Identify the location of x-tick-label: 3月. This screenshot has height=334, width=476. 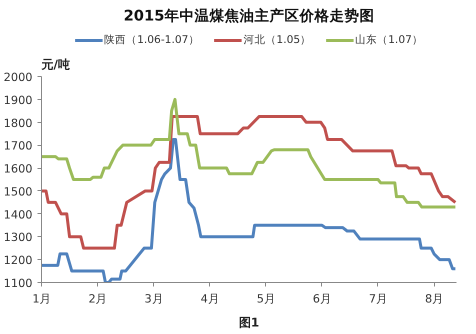
(153, 299).